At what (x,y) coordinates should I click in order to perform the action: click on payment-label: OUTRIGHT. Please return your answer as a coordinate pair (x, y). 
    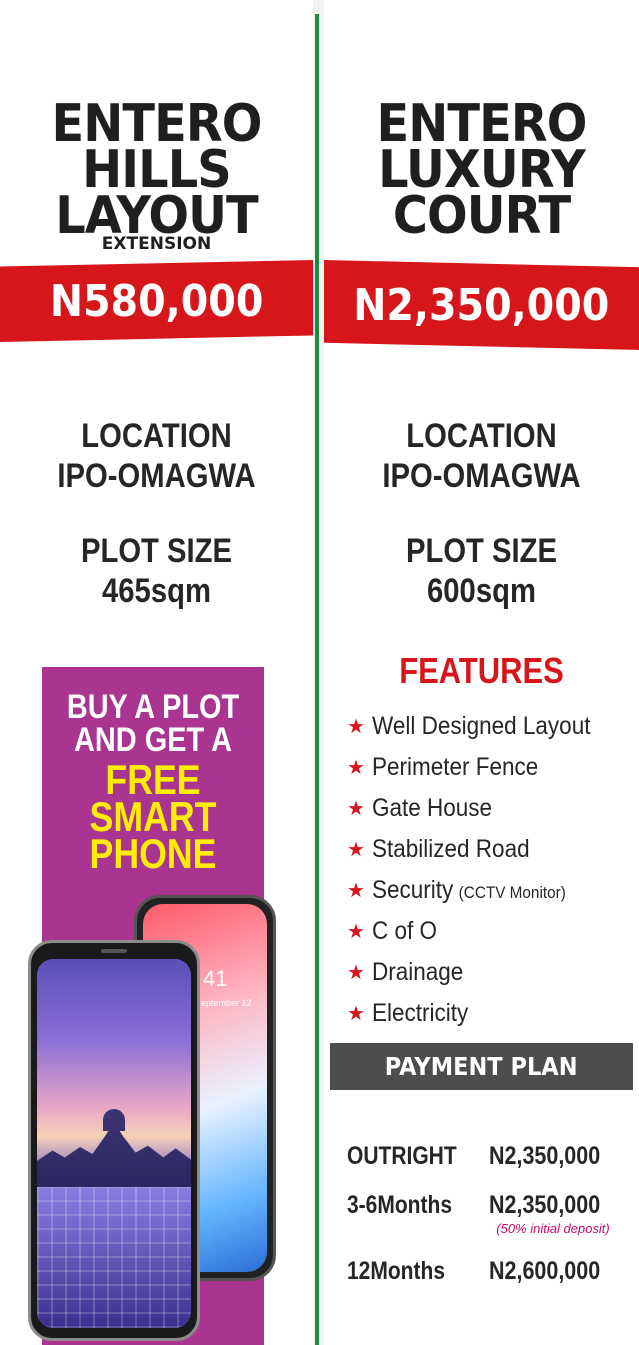
    Looking at the image, I should click on (402, 1156).